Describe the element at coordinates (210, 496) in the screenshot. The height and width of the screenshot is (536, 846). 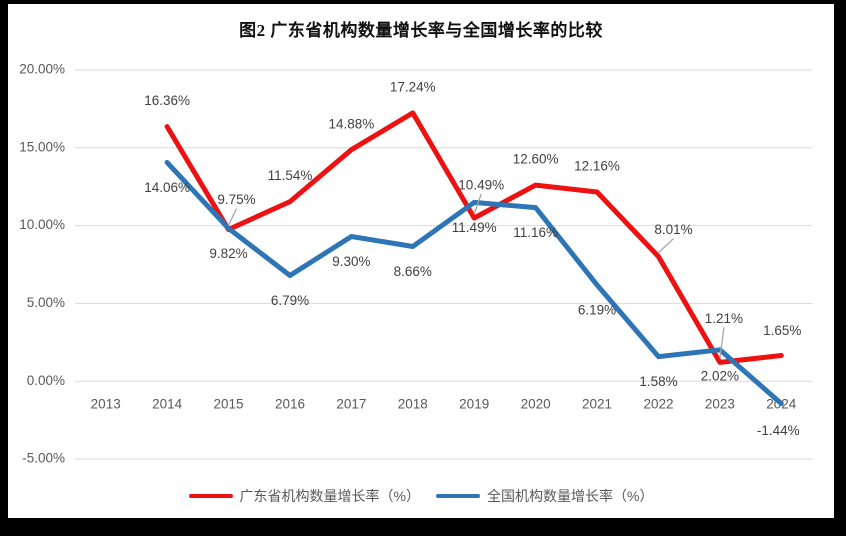
I see `legend-swatch-red-line` at that location.